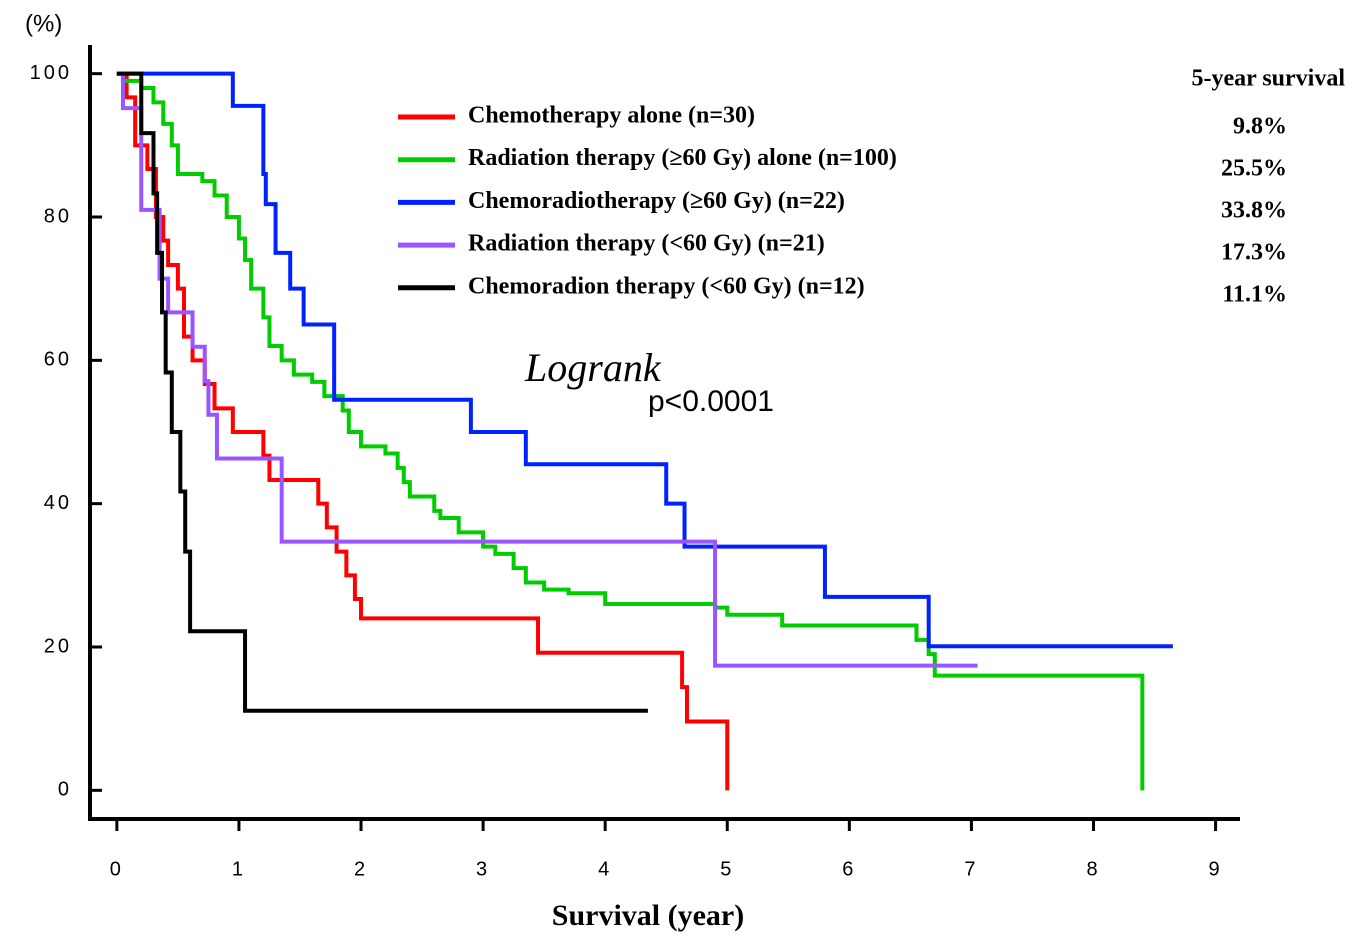  I want to click on survival-value: 11.1%, so click(1254, 295).